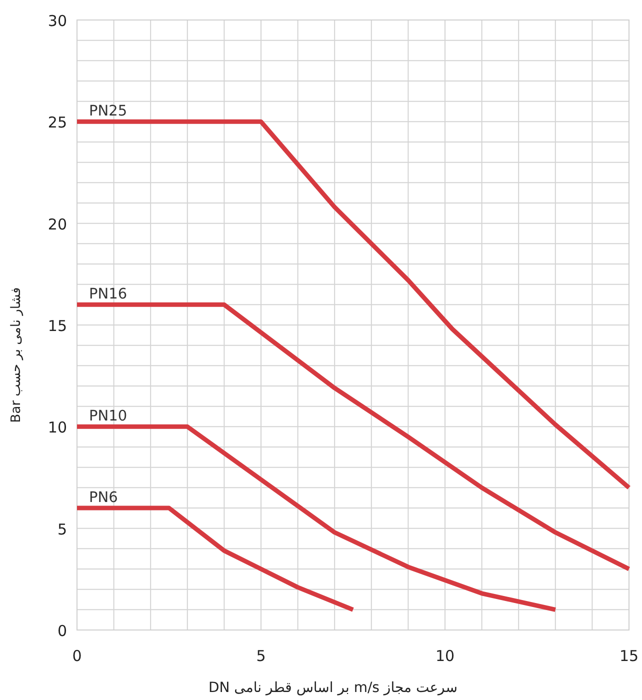 Image resolution: width=642 pixels, height=700 pixels. Describe the element at coordinates (57, 326) in the screenshot. I see `y-tick-label: 15` at that location.